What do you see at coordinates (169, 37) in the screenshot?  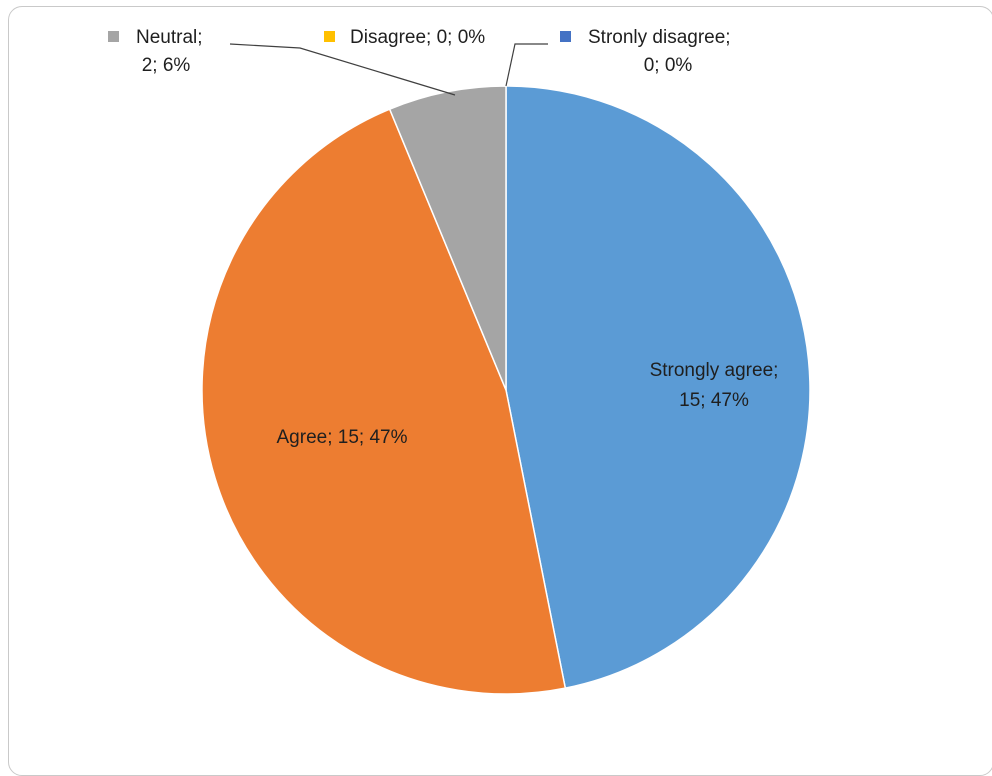 I see `label-neutral-line1: Neutral;` at bounding box center [169, 37].